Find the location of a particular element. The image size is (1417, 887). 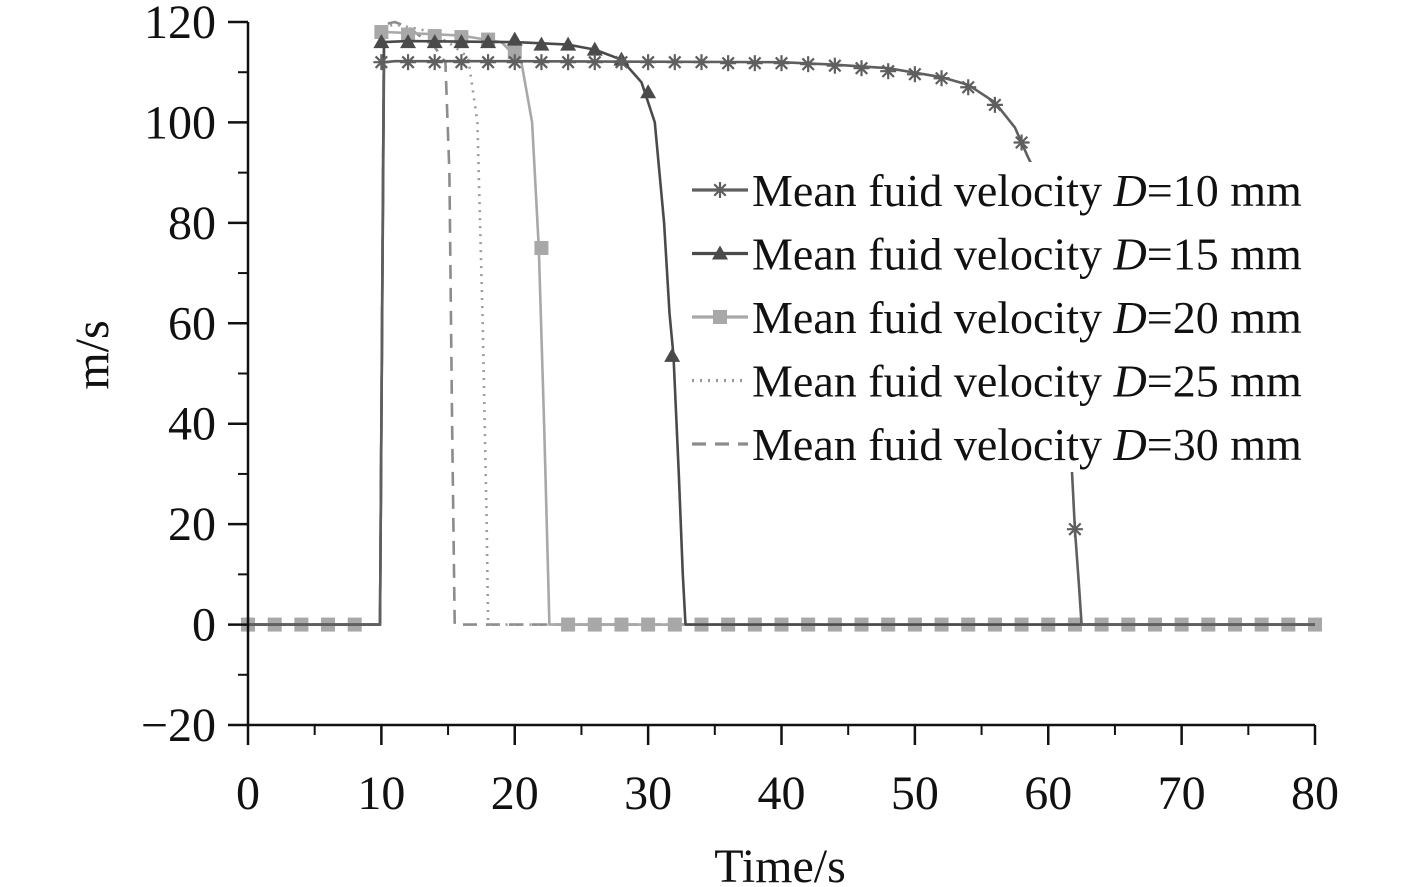

legend-item-d20mm: Mean fuid velocity D=20 mm is located at coordinates (997, 317).